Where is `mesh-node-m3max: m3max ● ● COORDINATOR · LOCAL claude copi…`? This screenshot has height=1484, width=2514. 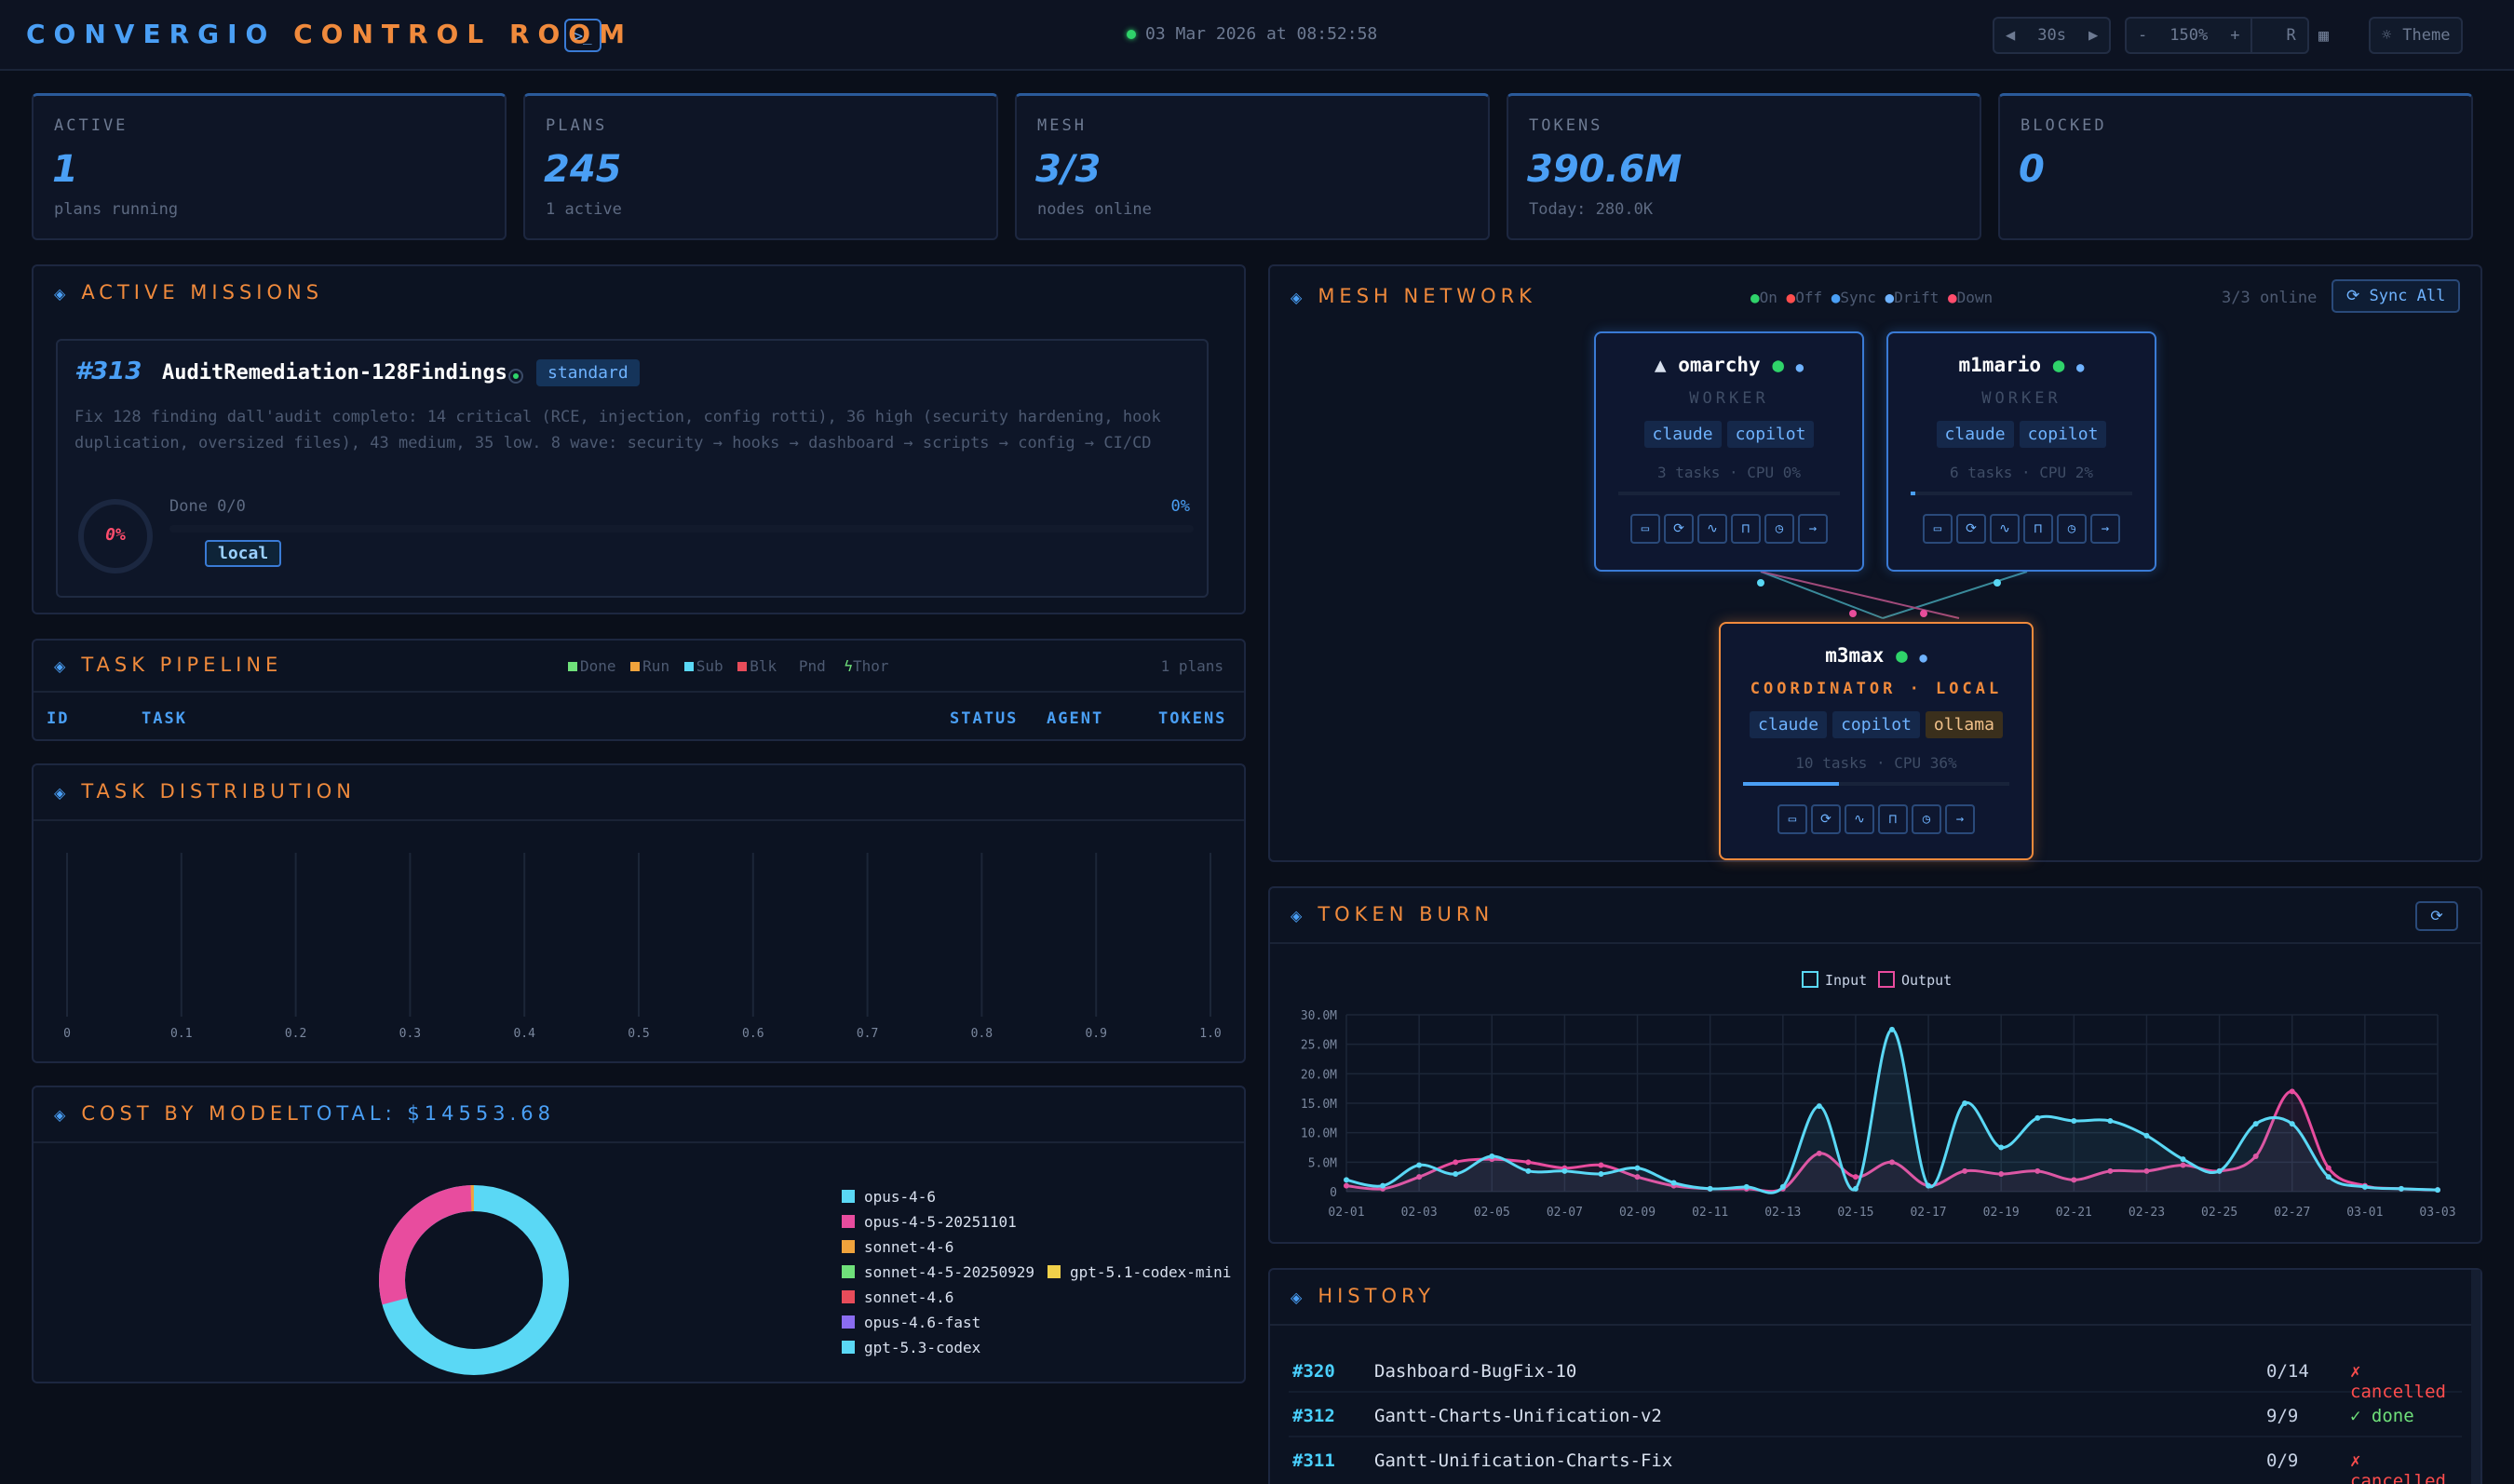
mesh-node-m3max: m3max ● ● COORDINATOR · LOCAL claude copi… is located at coordinates (1876, 741).